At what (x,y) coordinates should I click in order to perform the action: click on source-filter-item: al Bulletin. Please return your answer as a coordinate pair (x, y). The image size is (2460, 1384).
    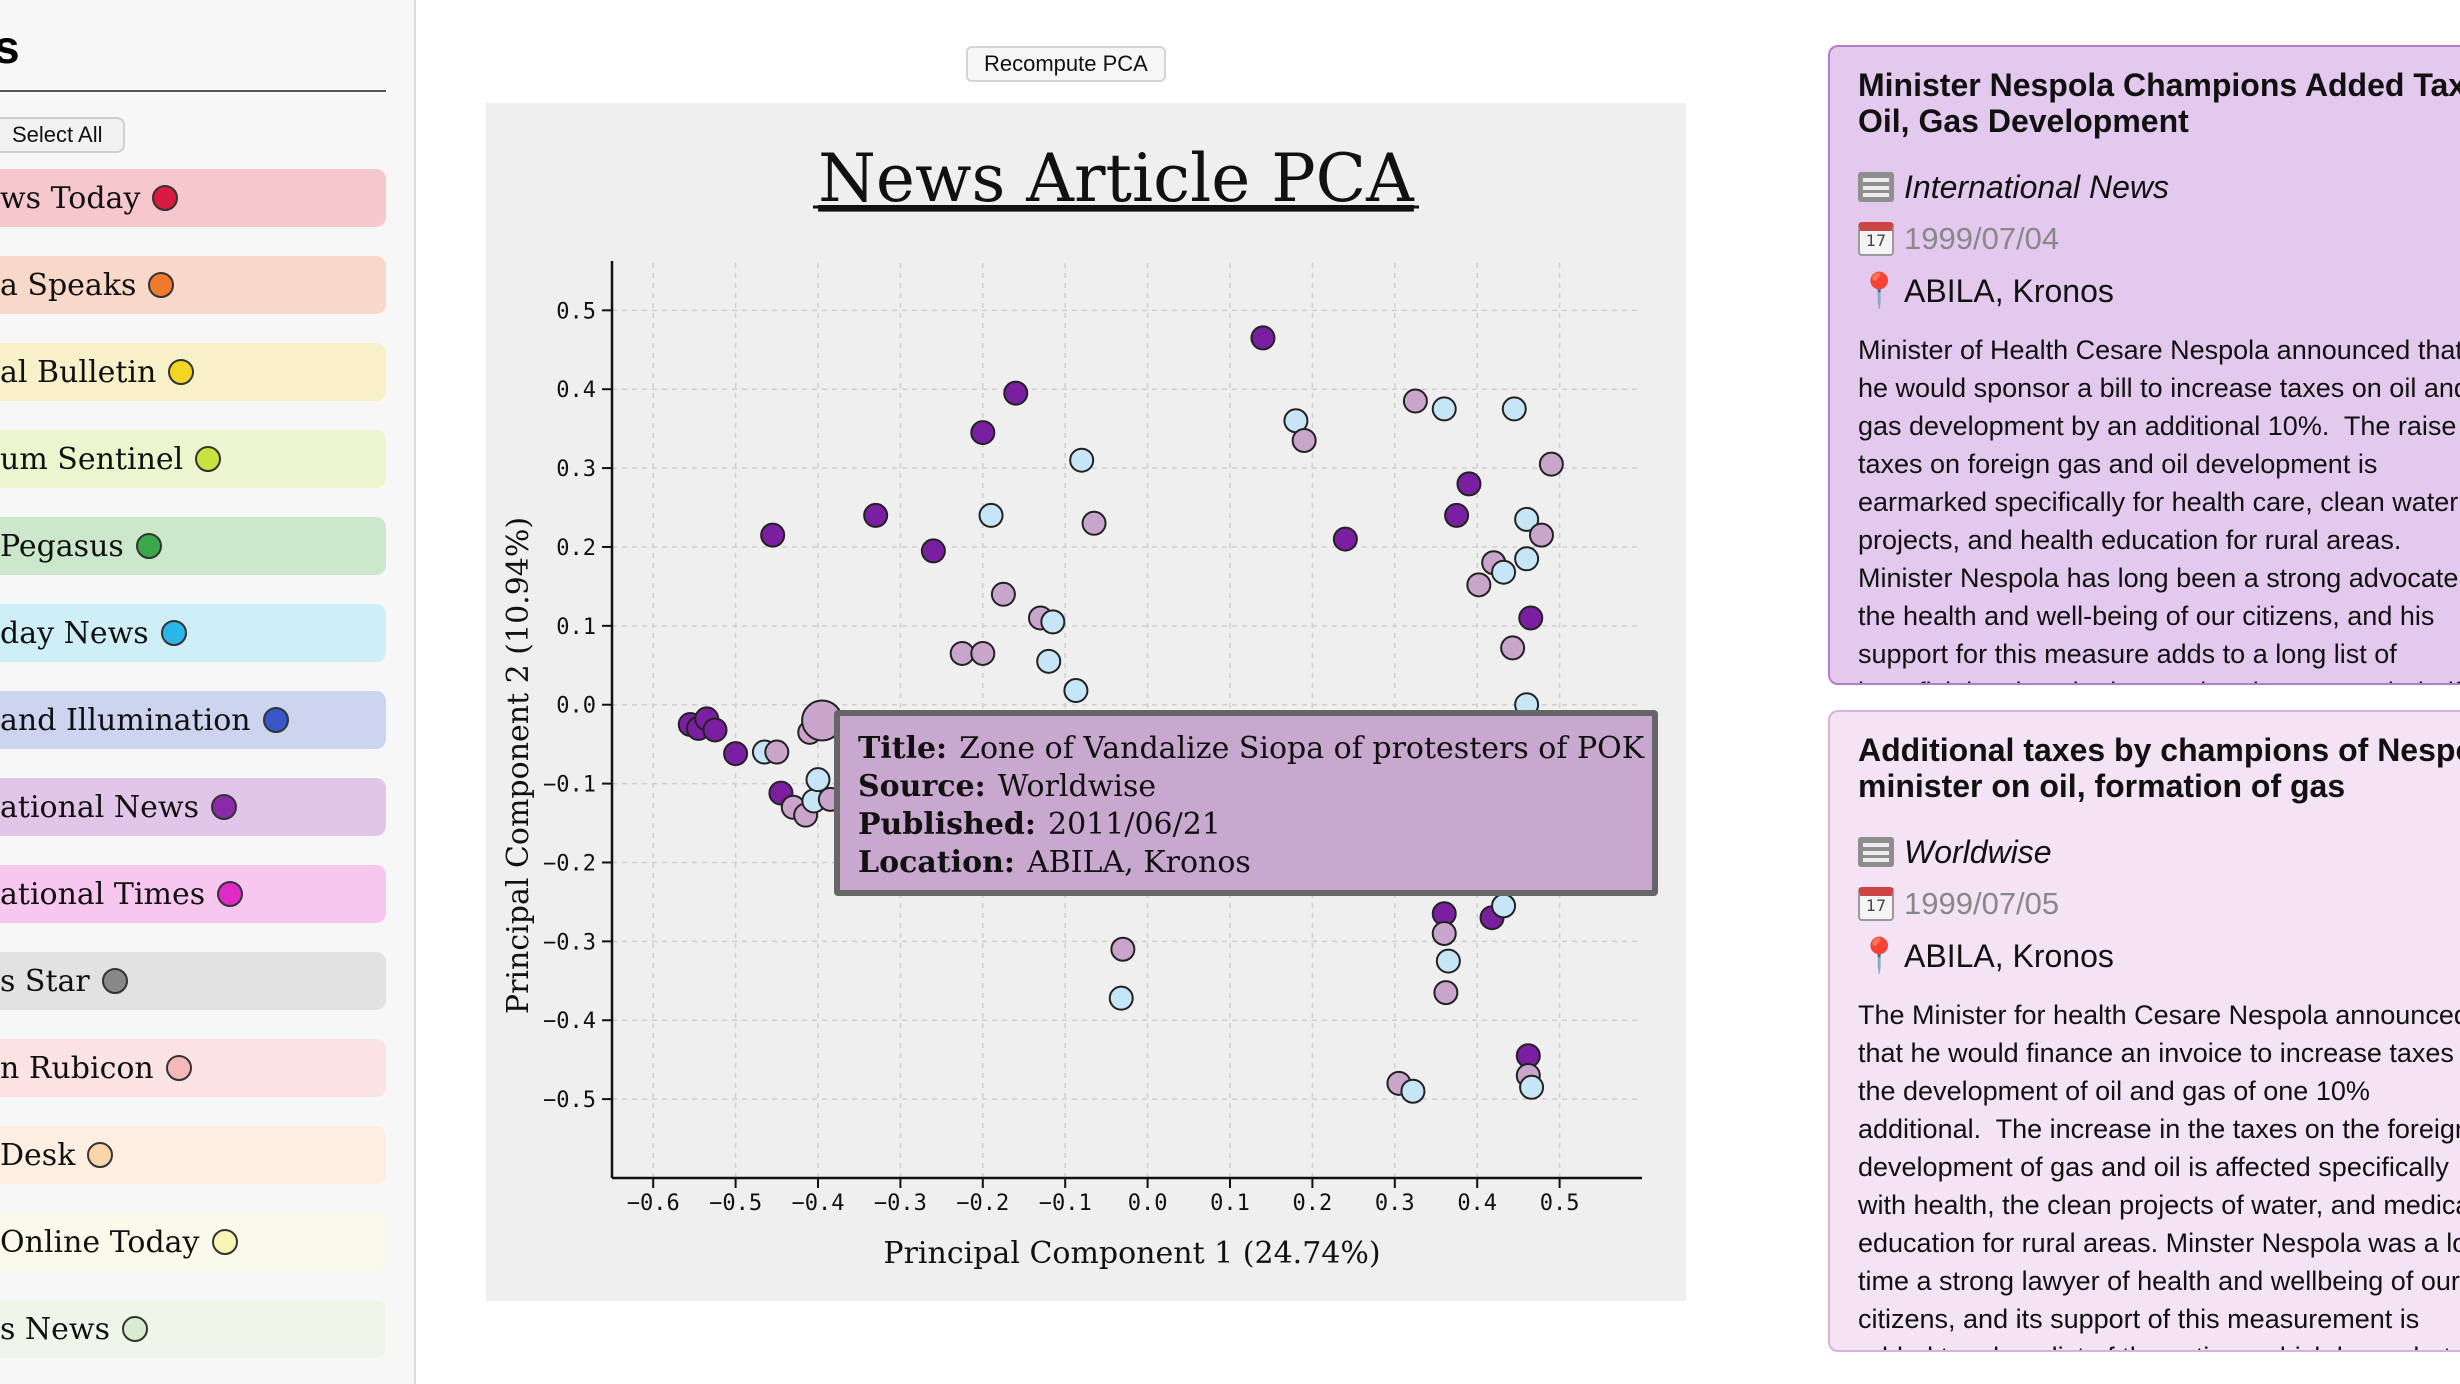
    Looking at the image, I should click on (193, 372).